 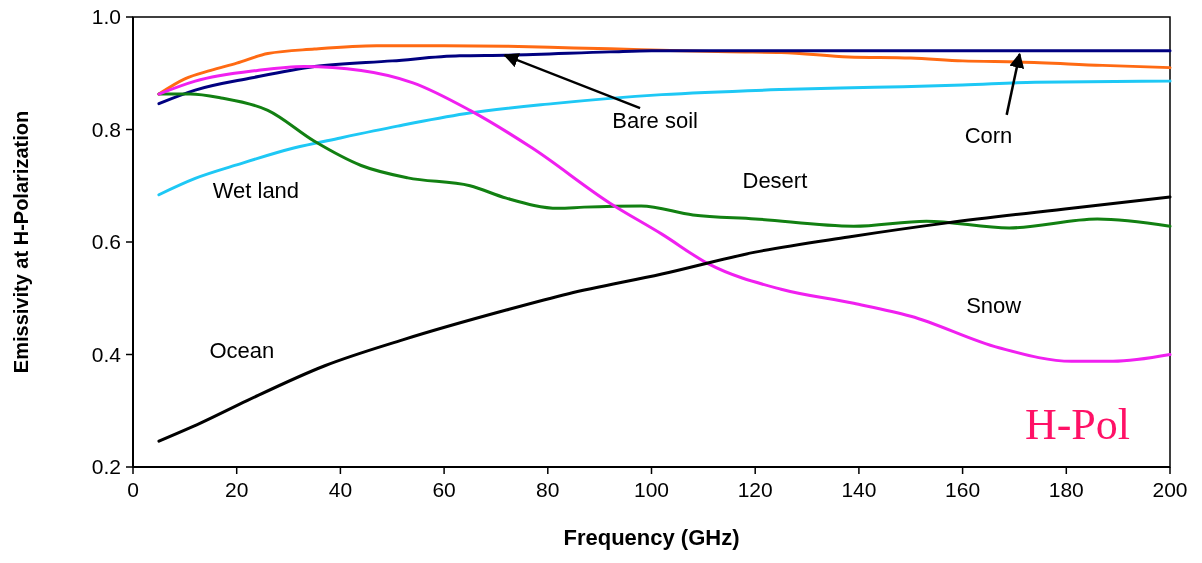 I want to click on x-tick-label: 160, so click(x=963, y=489).